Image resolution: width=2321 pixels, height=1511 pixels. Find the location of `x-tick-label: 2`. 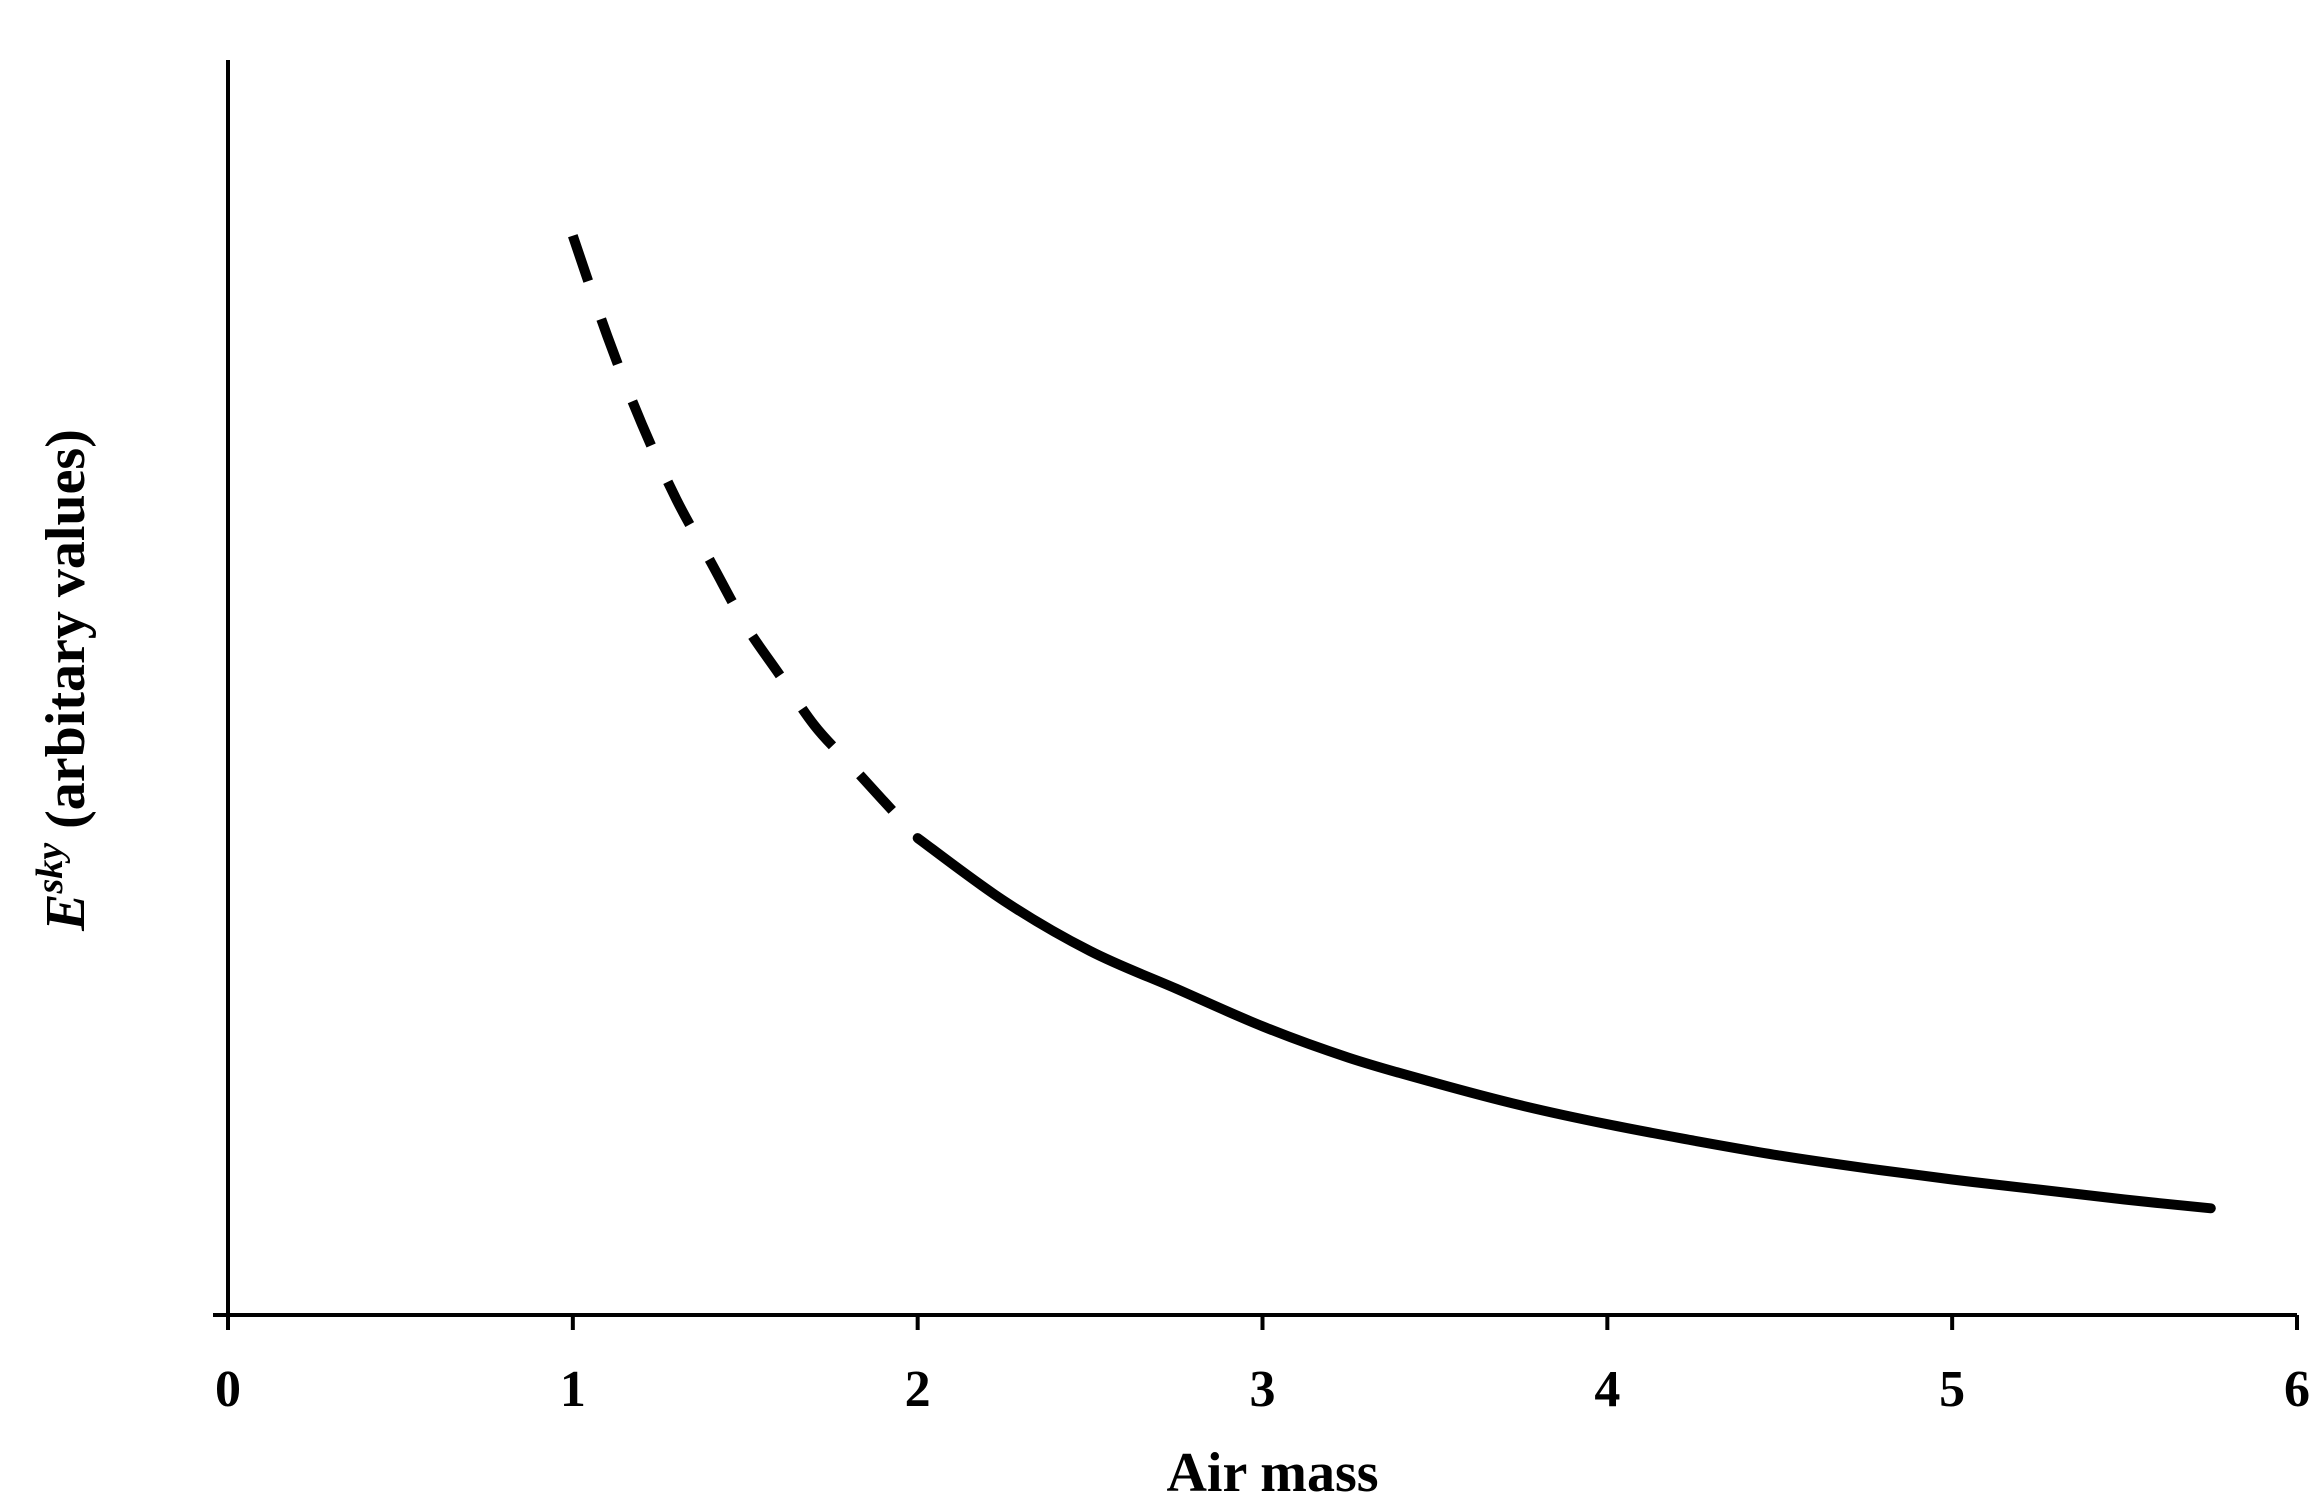

x-tick-label: 2 is located at coordinates (918, 1389).